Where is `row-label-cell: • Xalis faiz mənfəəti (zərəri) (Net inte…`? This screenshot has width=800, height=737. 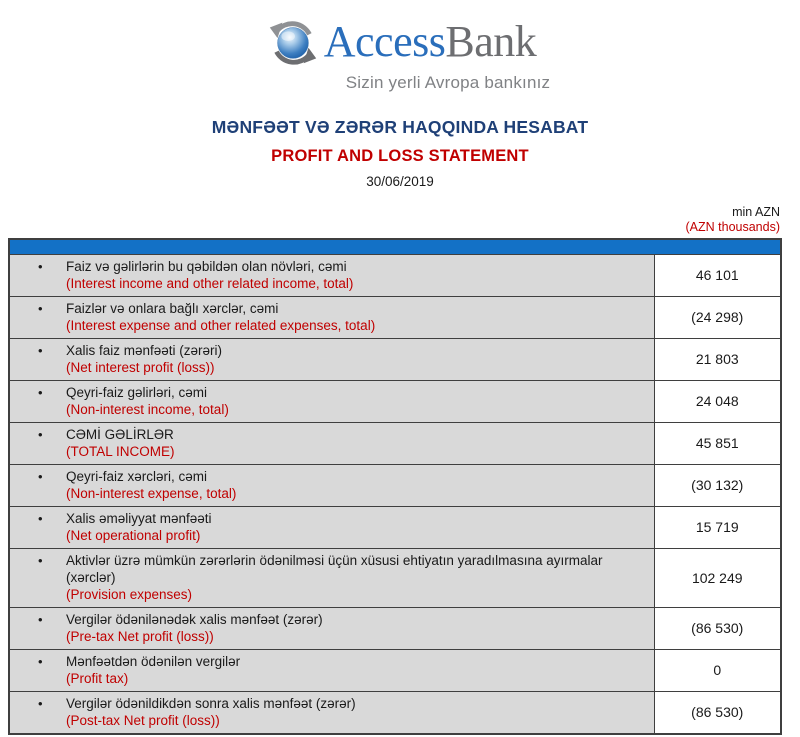 row-label-cell: • Xalis faiz mənfəəti (zərəri) (Net inte… is located at coordinates (331, 359).